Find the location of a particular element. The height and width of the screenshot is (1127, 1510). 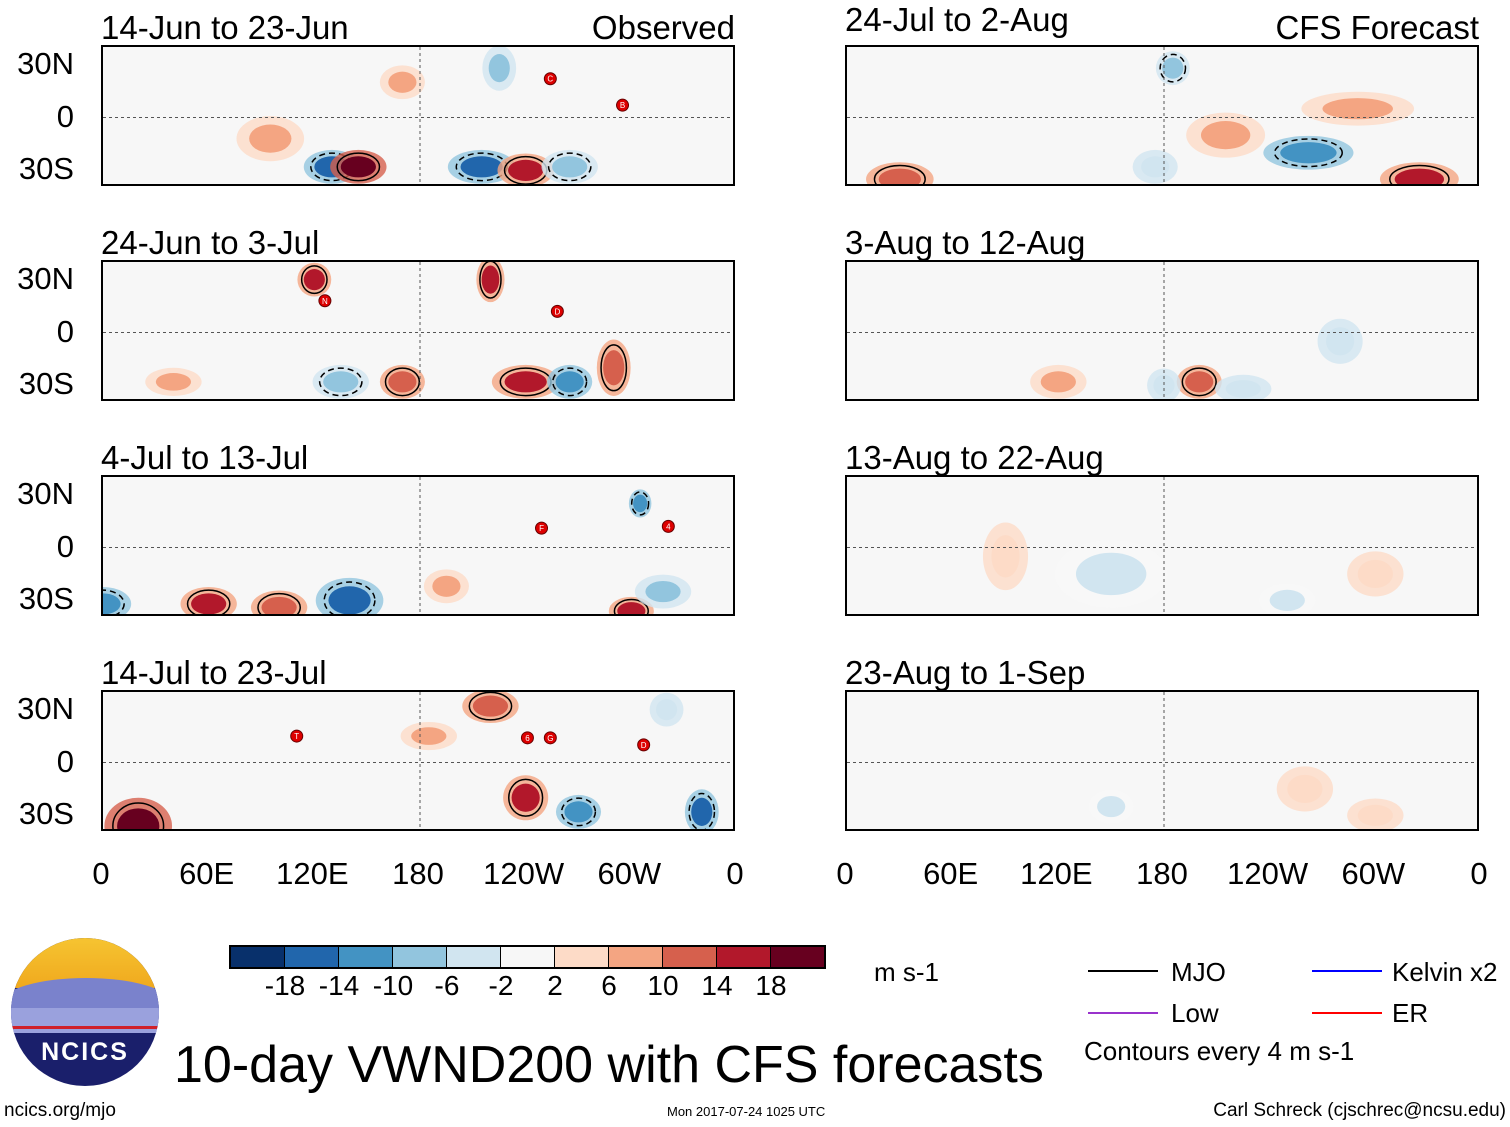

storm-label: G is located at coordinates (550, 738).